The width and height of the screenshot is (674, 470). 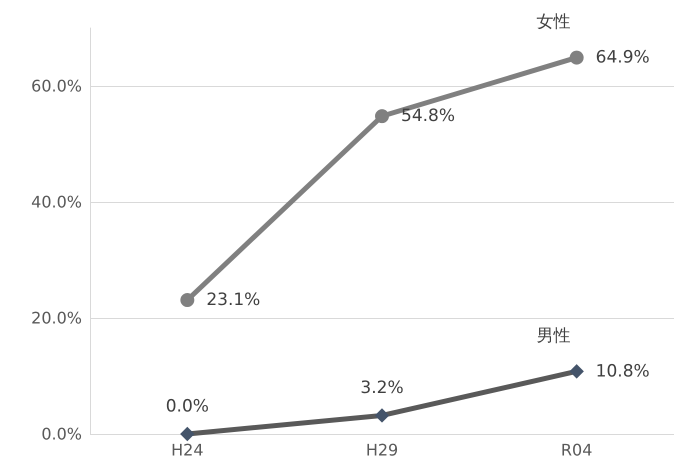 I want to click on data-label: 64.9%, so click(x=623, y=58).